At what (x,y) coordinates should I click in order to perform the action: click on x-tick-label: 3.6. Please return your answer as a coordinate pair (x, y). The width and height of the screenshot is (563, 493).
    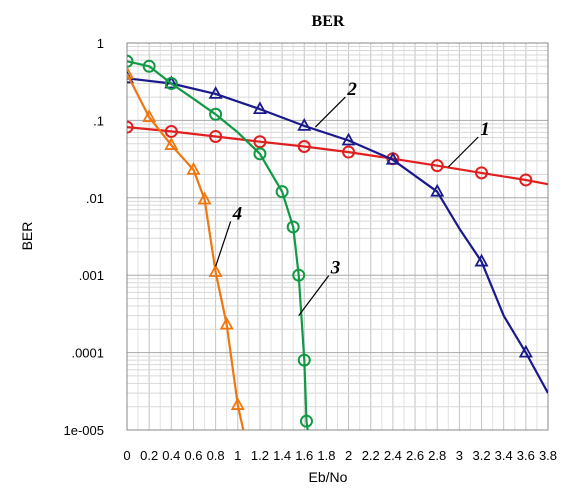
    Looking at the image, I should click on (526, 455).